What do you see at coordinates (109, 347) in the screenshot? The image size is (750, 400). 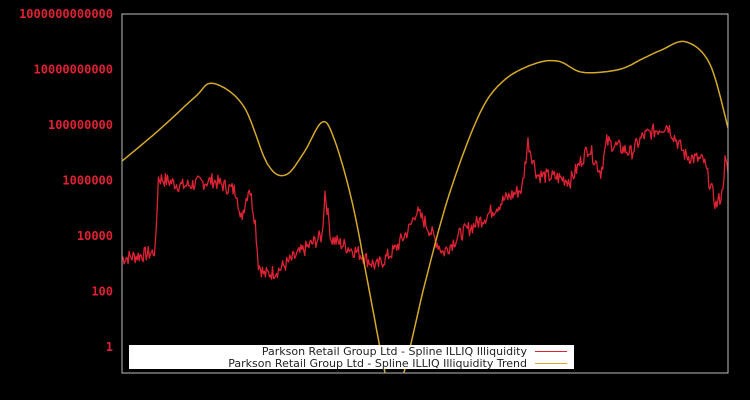 I see `y-tick-label: 1` at bounding box center [109, 347].